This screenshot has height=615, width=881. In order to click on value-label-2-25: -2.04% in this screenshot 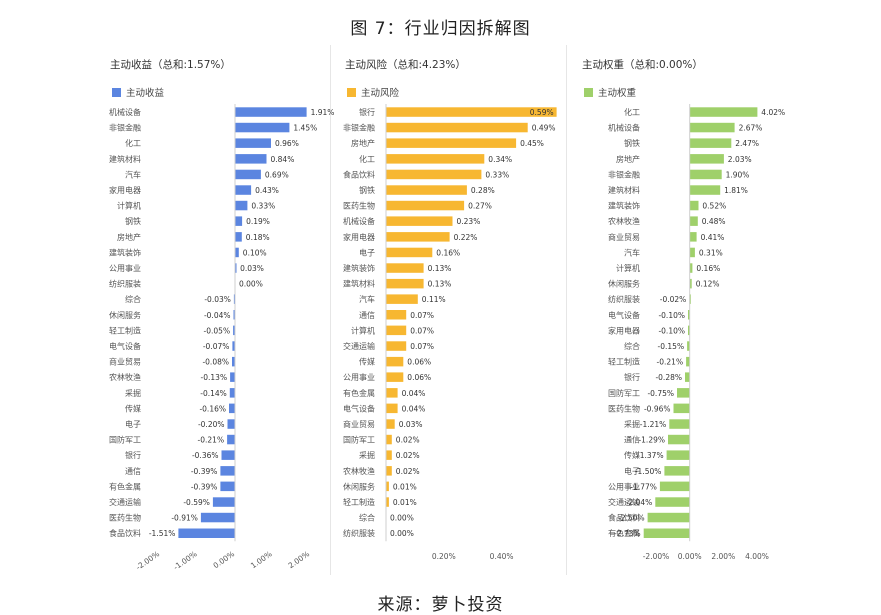, I will do `click(639, 502)`.